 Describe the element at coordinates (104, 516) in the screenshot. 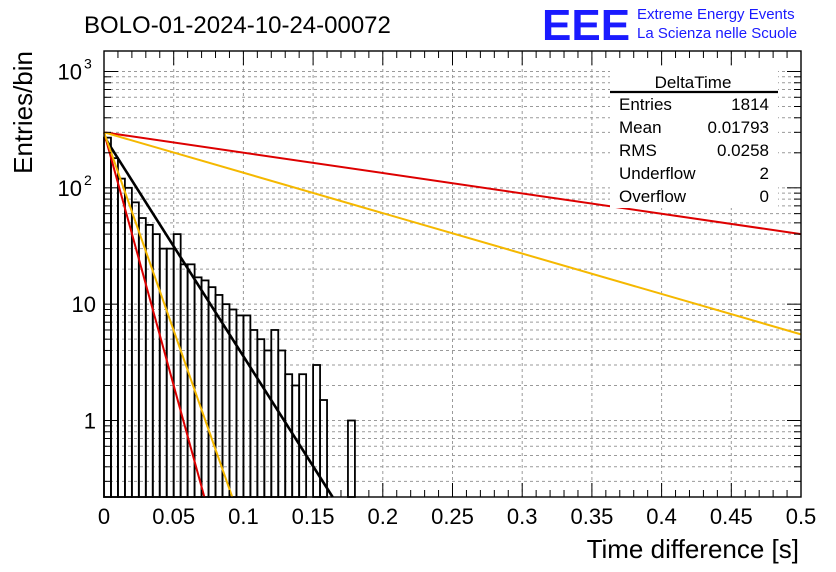

I see `x-tick-label: 0` at that location.